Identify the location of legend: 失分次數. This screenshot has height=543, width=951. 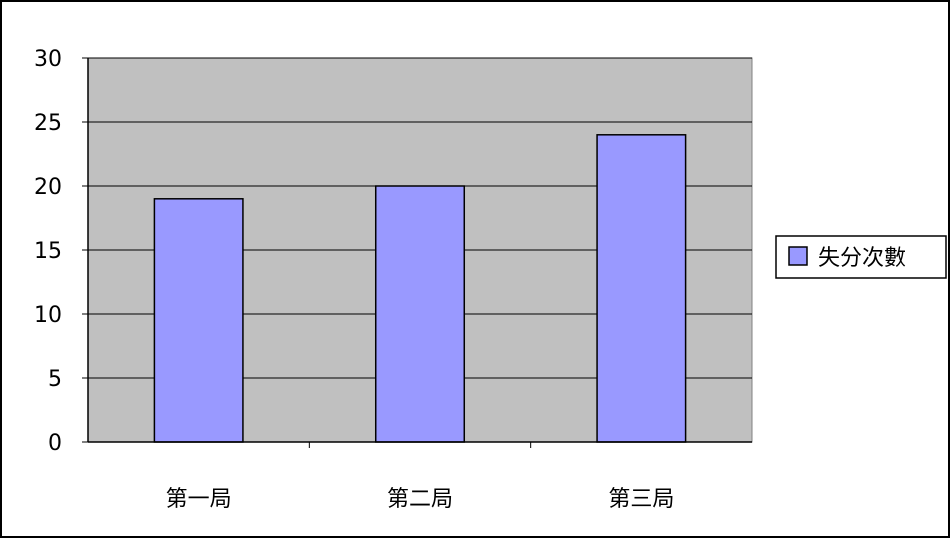
(861, 257).